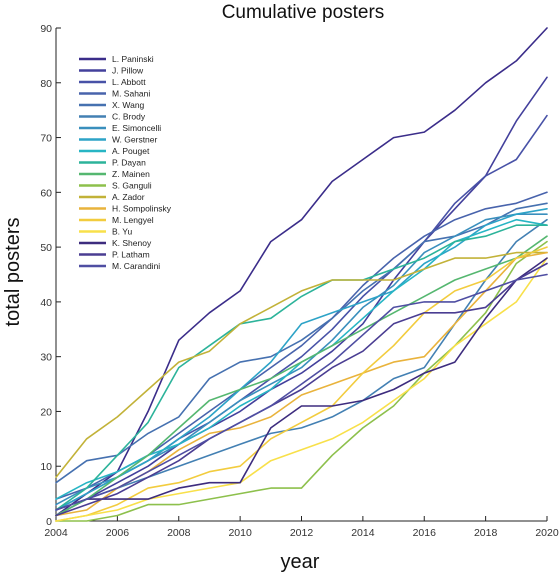 The width and height of the screenshot is (560, 574). I want to click on chart-title: Cumulative posters, so click(303, 12).